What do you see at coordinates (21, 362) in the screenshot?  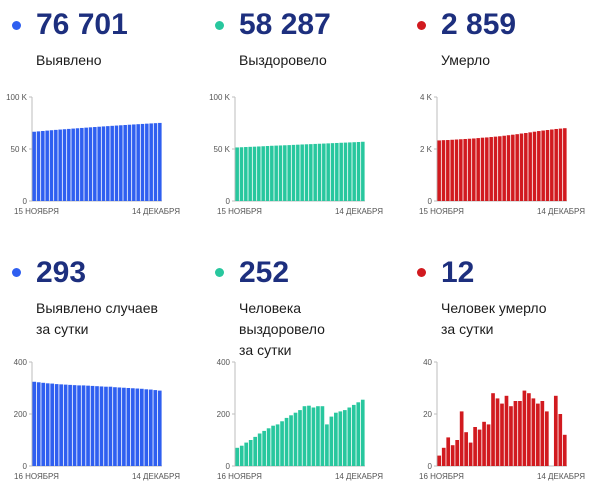 I see `y-tick-label: 400` at bounding box center [21, 362].